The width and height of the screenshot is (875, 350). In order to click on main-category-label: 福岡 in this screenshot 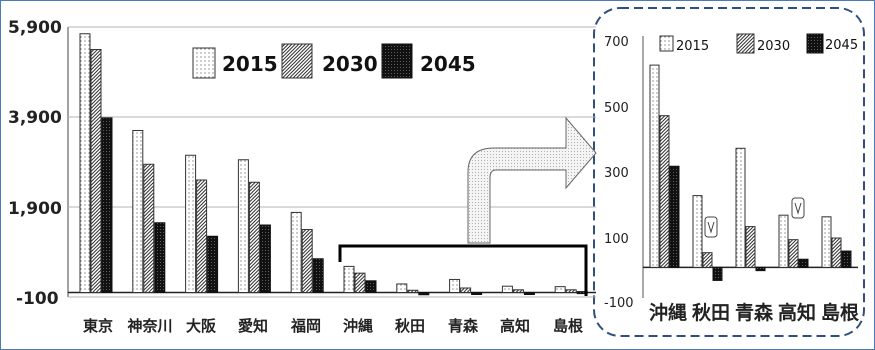, I will do `click(305, 326)`.